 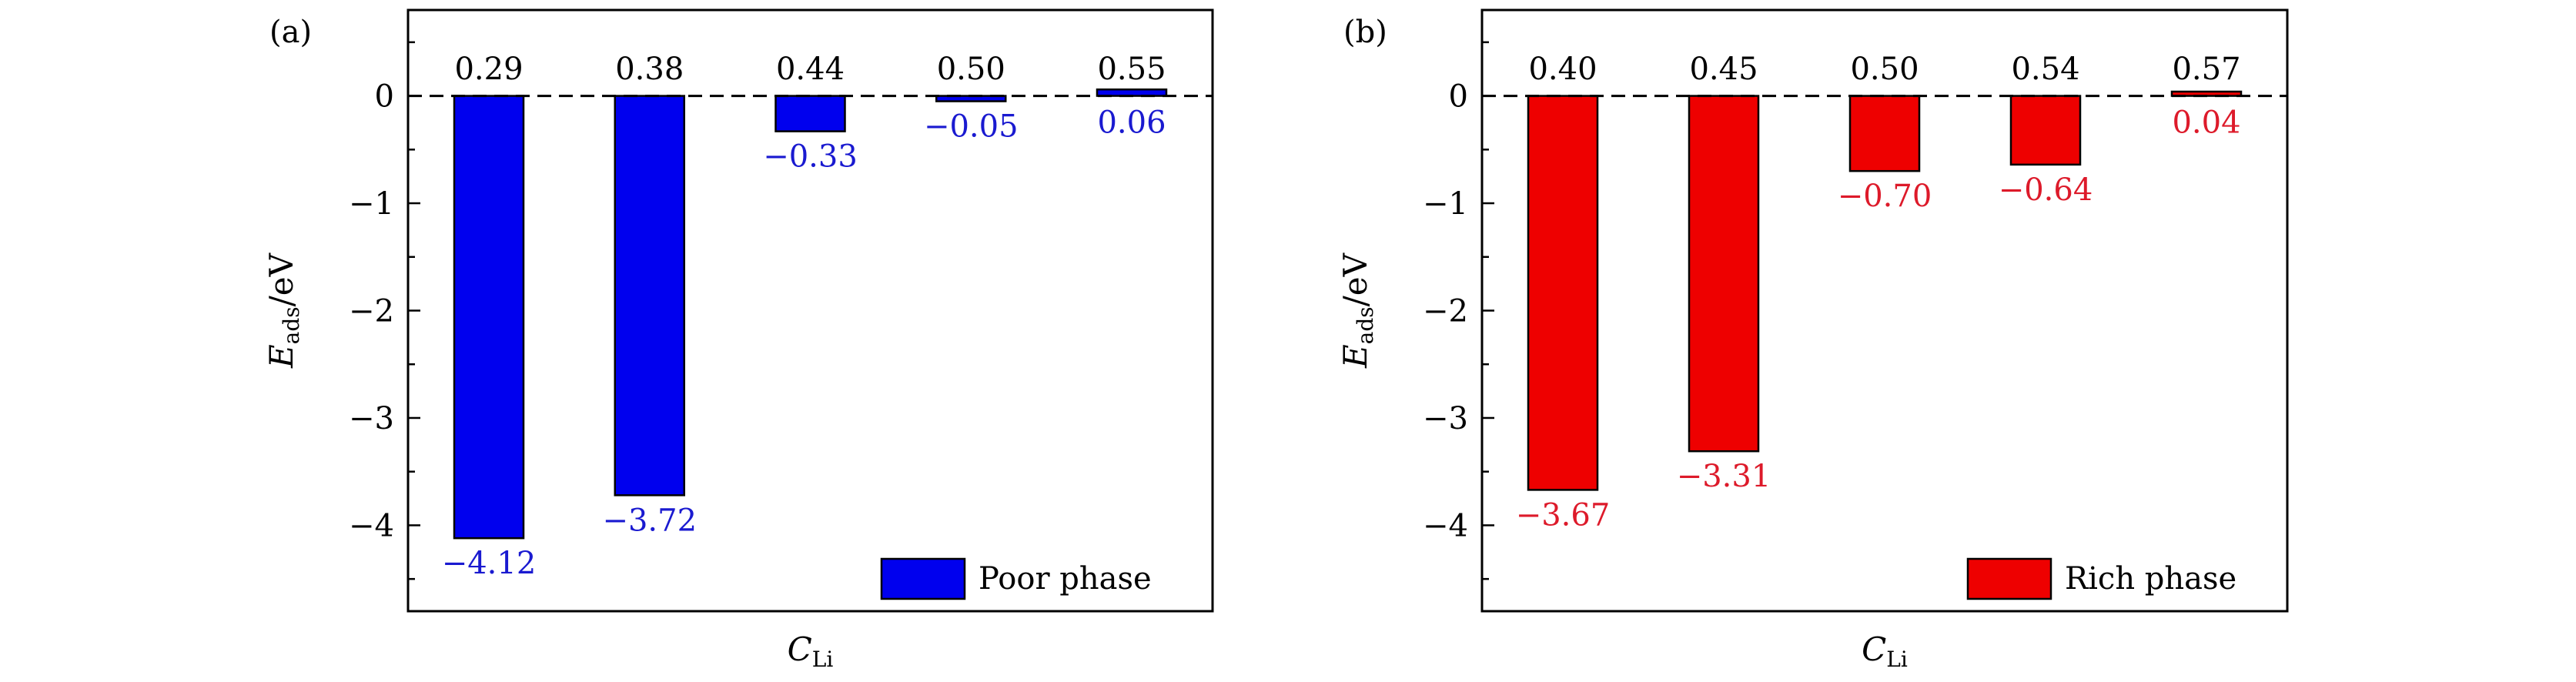 What do you see at coordinates (649, 69) in the screenshot?
I see `category-label: 0.38` at bounding box center [649, 69].